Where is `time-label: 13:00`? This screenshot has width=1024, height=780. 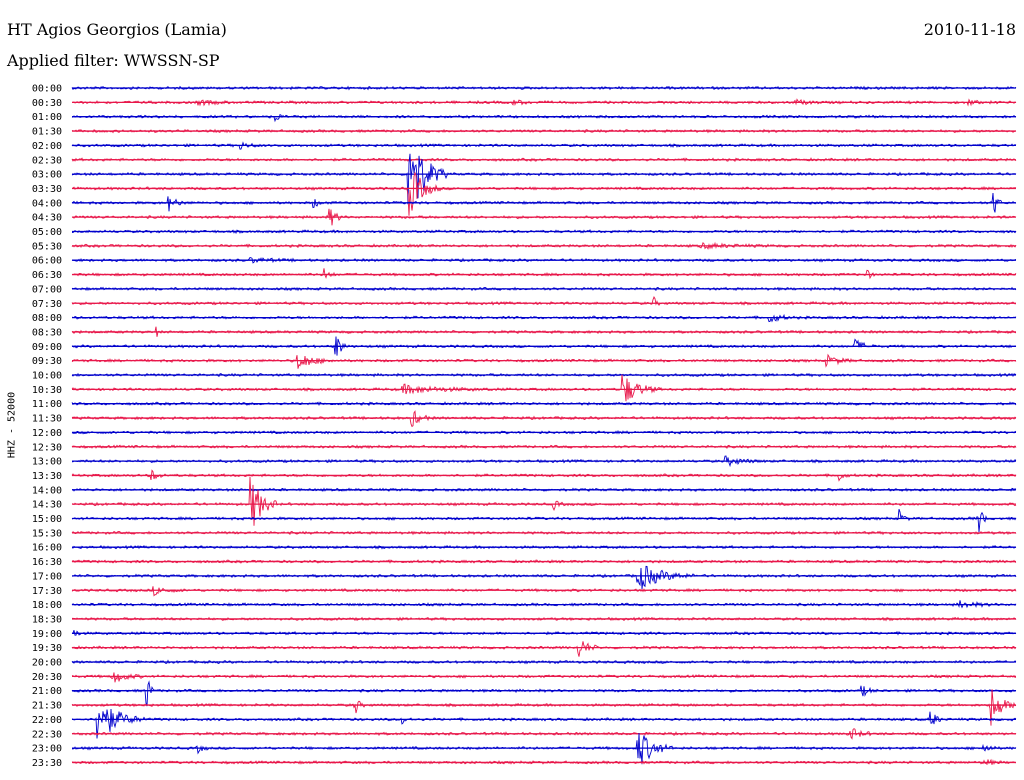 time-label: 13:00 is located at coordinates (47, 462).